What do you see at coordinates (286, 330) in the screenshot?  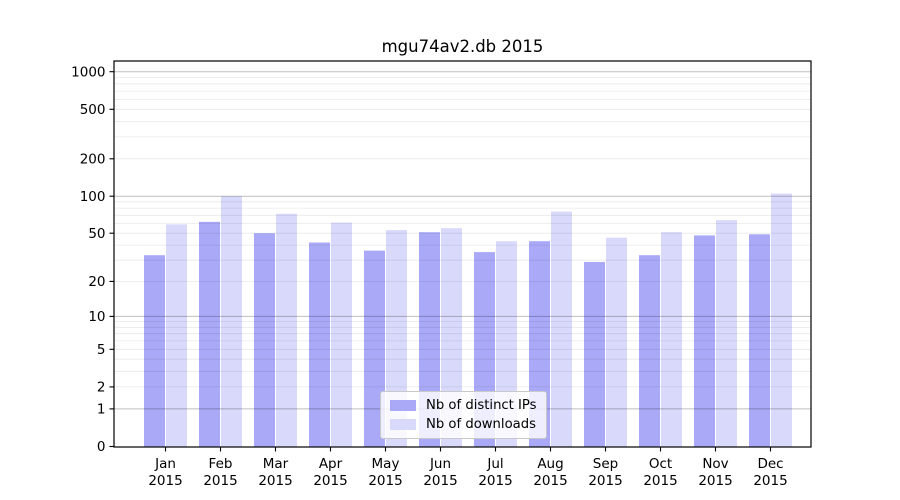 I see `bar-mar-downloads` at bounding box center [286, 330].